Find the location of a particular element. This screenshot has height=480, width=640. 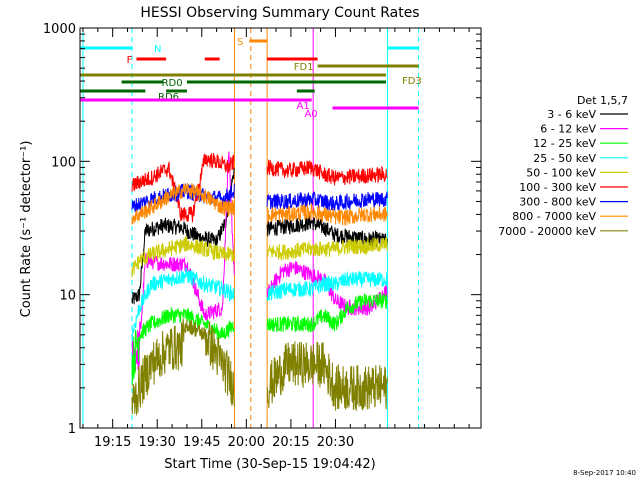

x-tick-label: 19:15 is located at coordinates (112, 442).